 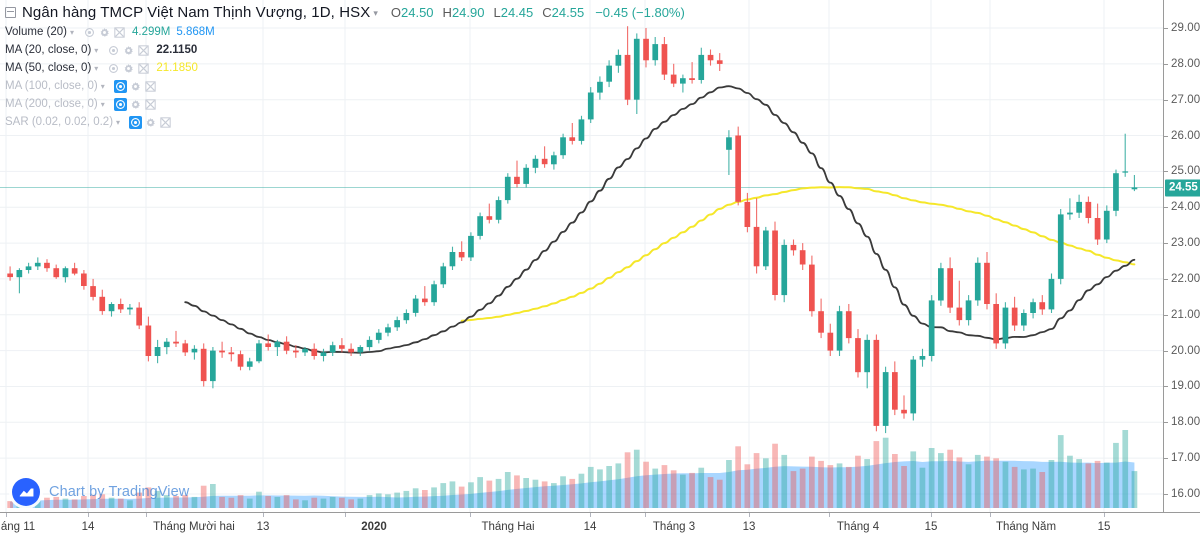 What do you see at coordinates (447, 12) in the screenshot?
I see `ohlc-key-h: H` at bounding box center [447, 12].